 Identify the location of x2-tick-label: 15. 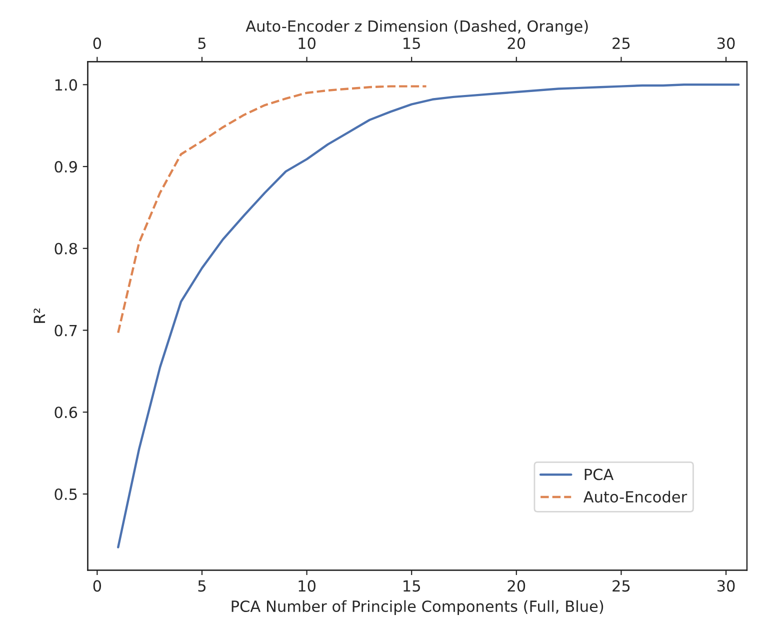
(412, 44).